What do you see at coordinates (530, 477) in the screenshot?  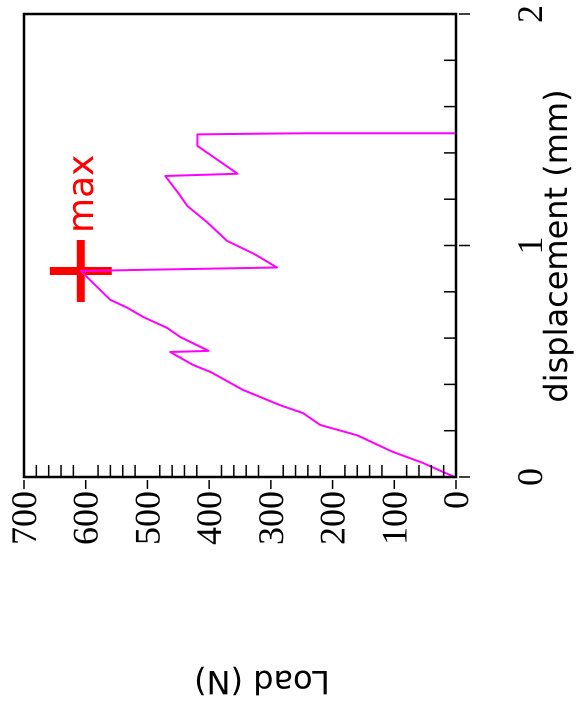 I see `y-tick-label: 0` at bounding box center [530, 477].